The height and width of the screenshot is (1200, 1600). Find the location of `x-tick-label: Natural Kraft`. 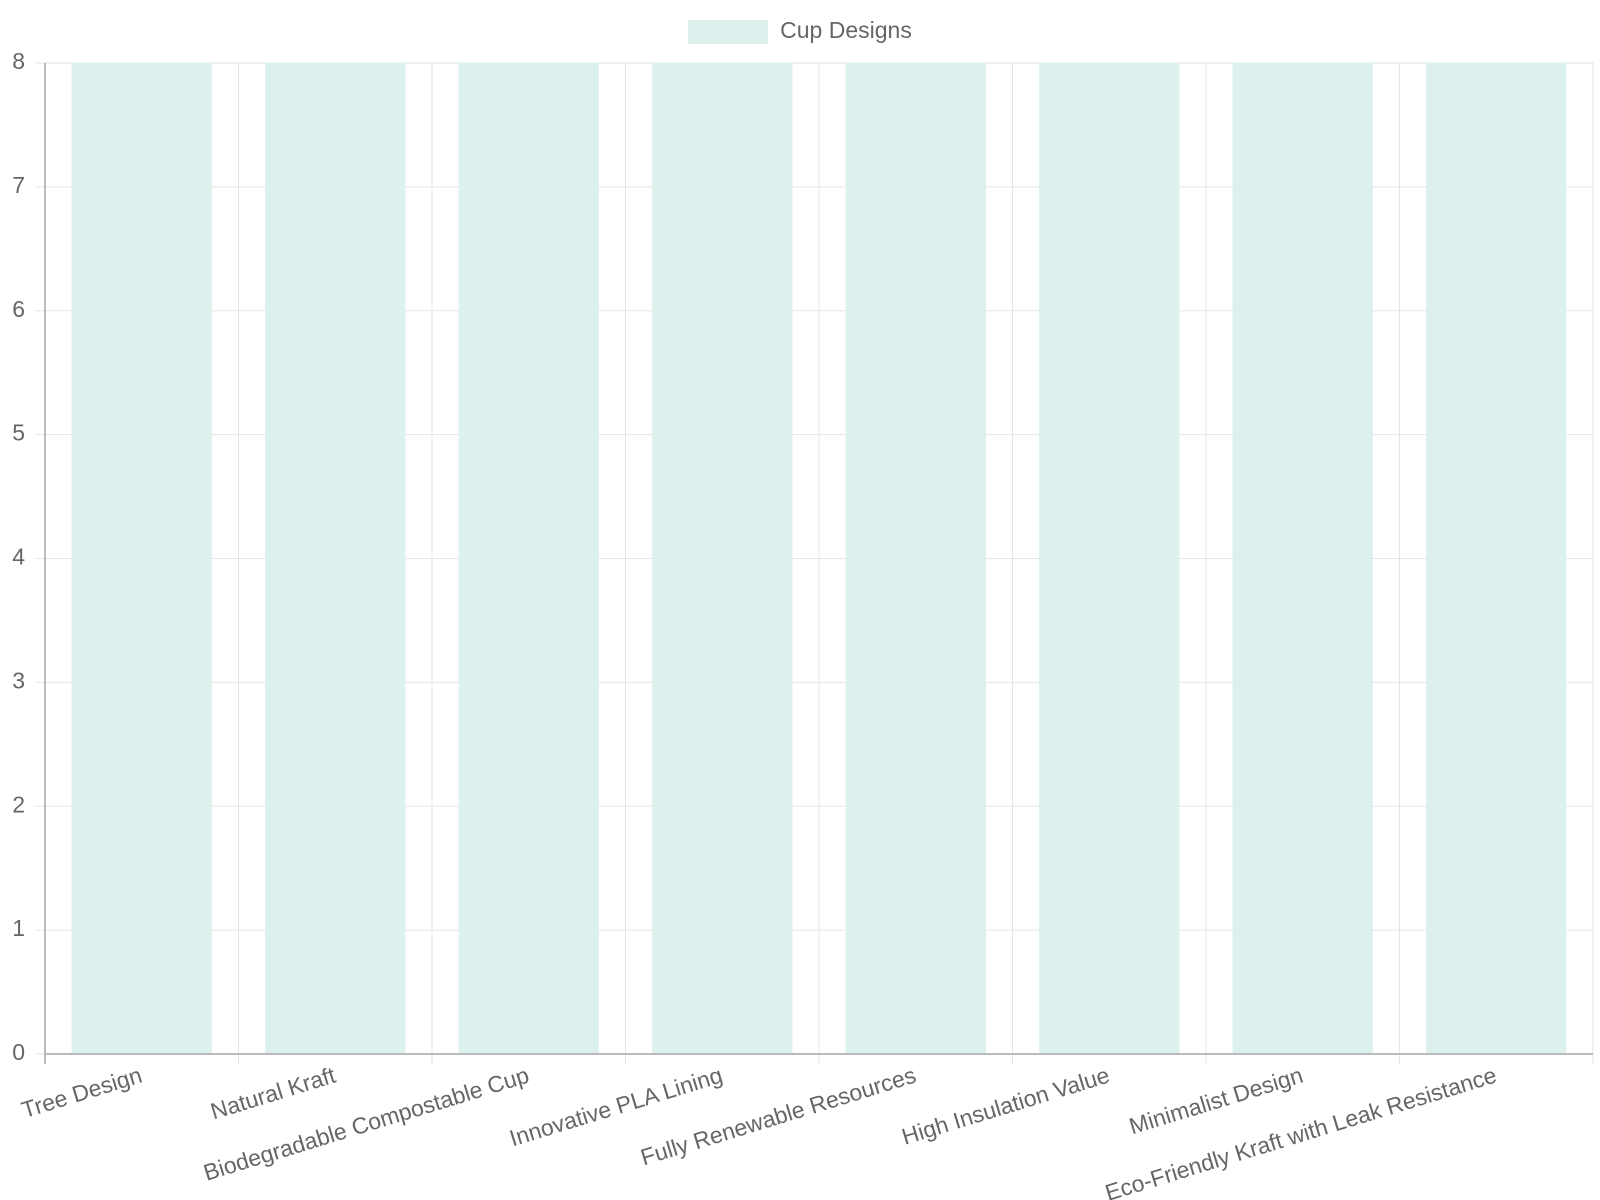

x-tick-label: Natural Kraft is located at coordinates (273, 1093).